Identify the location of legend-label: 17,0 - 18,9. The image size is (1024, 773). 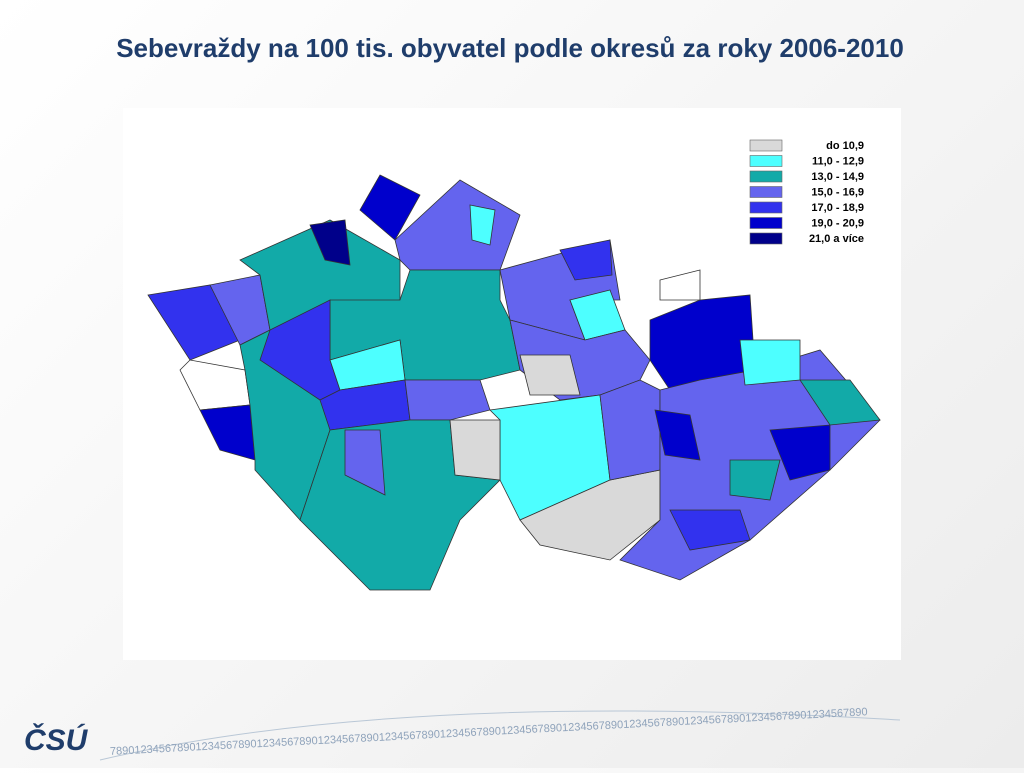
(837, 208).